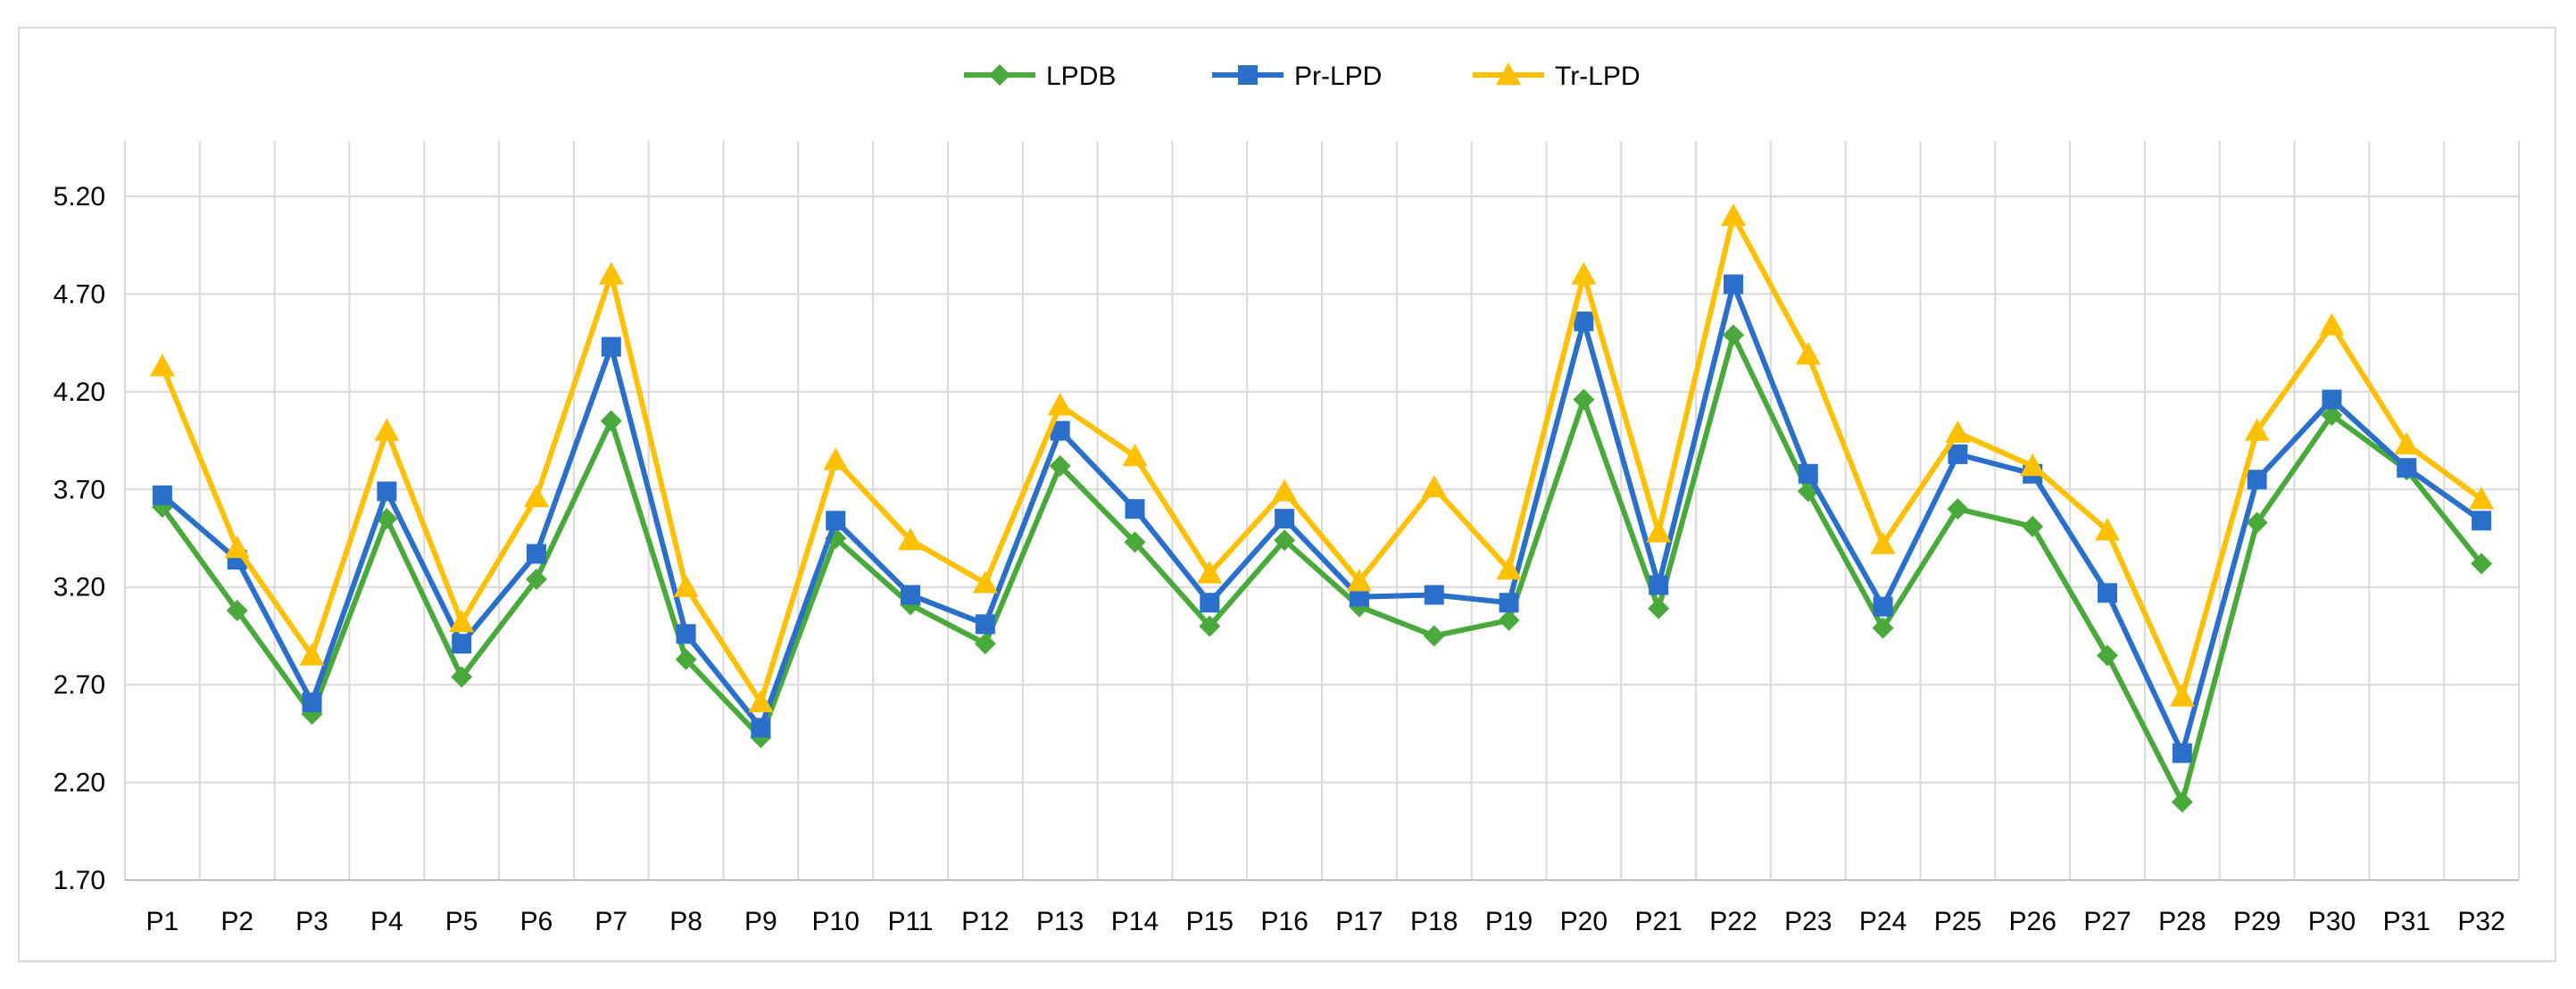 Image resolution: width=2576 pixels, height=989 pixels. What do you see at coordinates (1338, 77) in the screenshot?
I see `legend-label-pr-lpd: Pr-LPD` at bounding box center [1338, 77].